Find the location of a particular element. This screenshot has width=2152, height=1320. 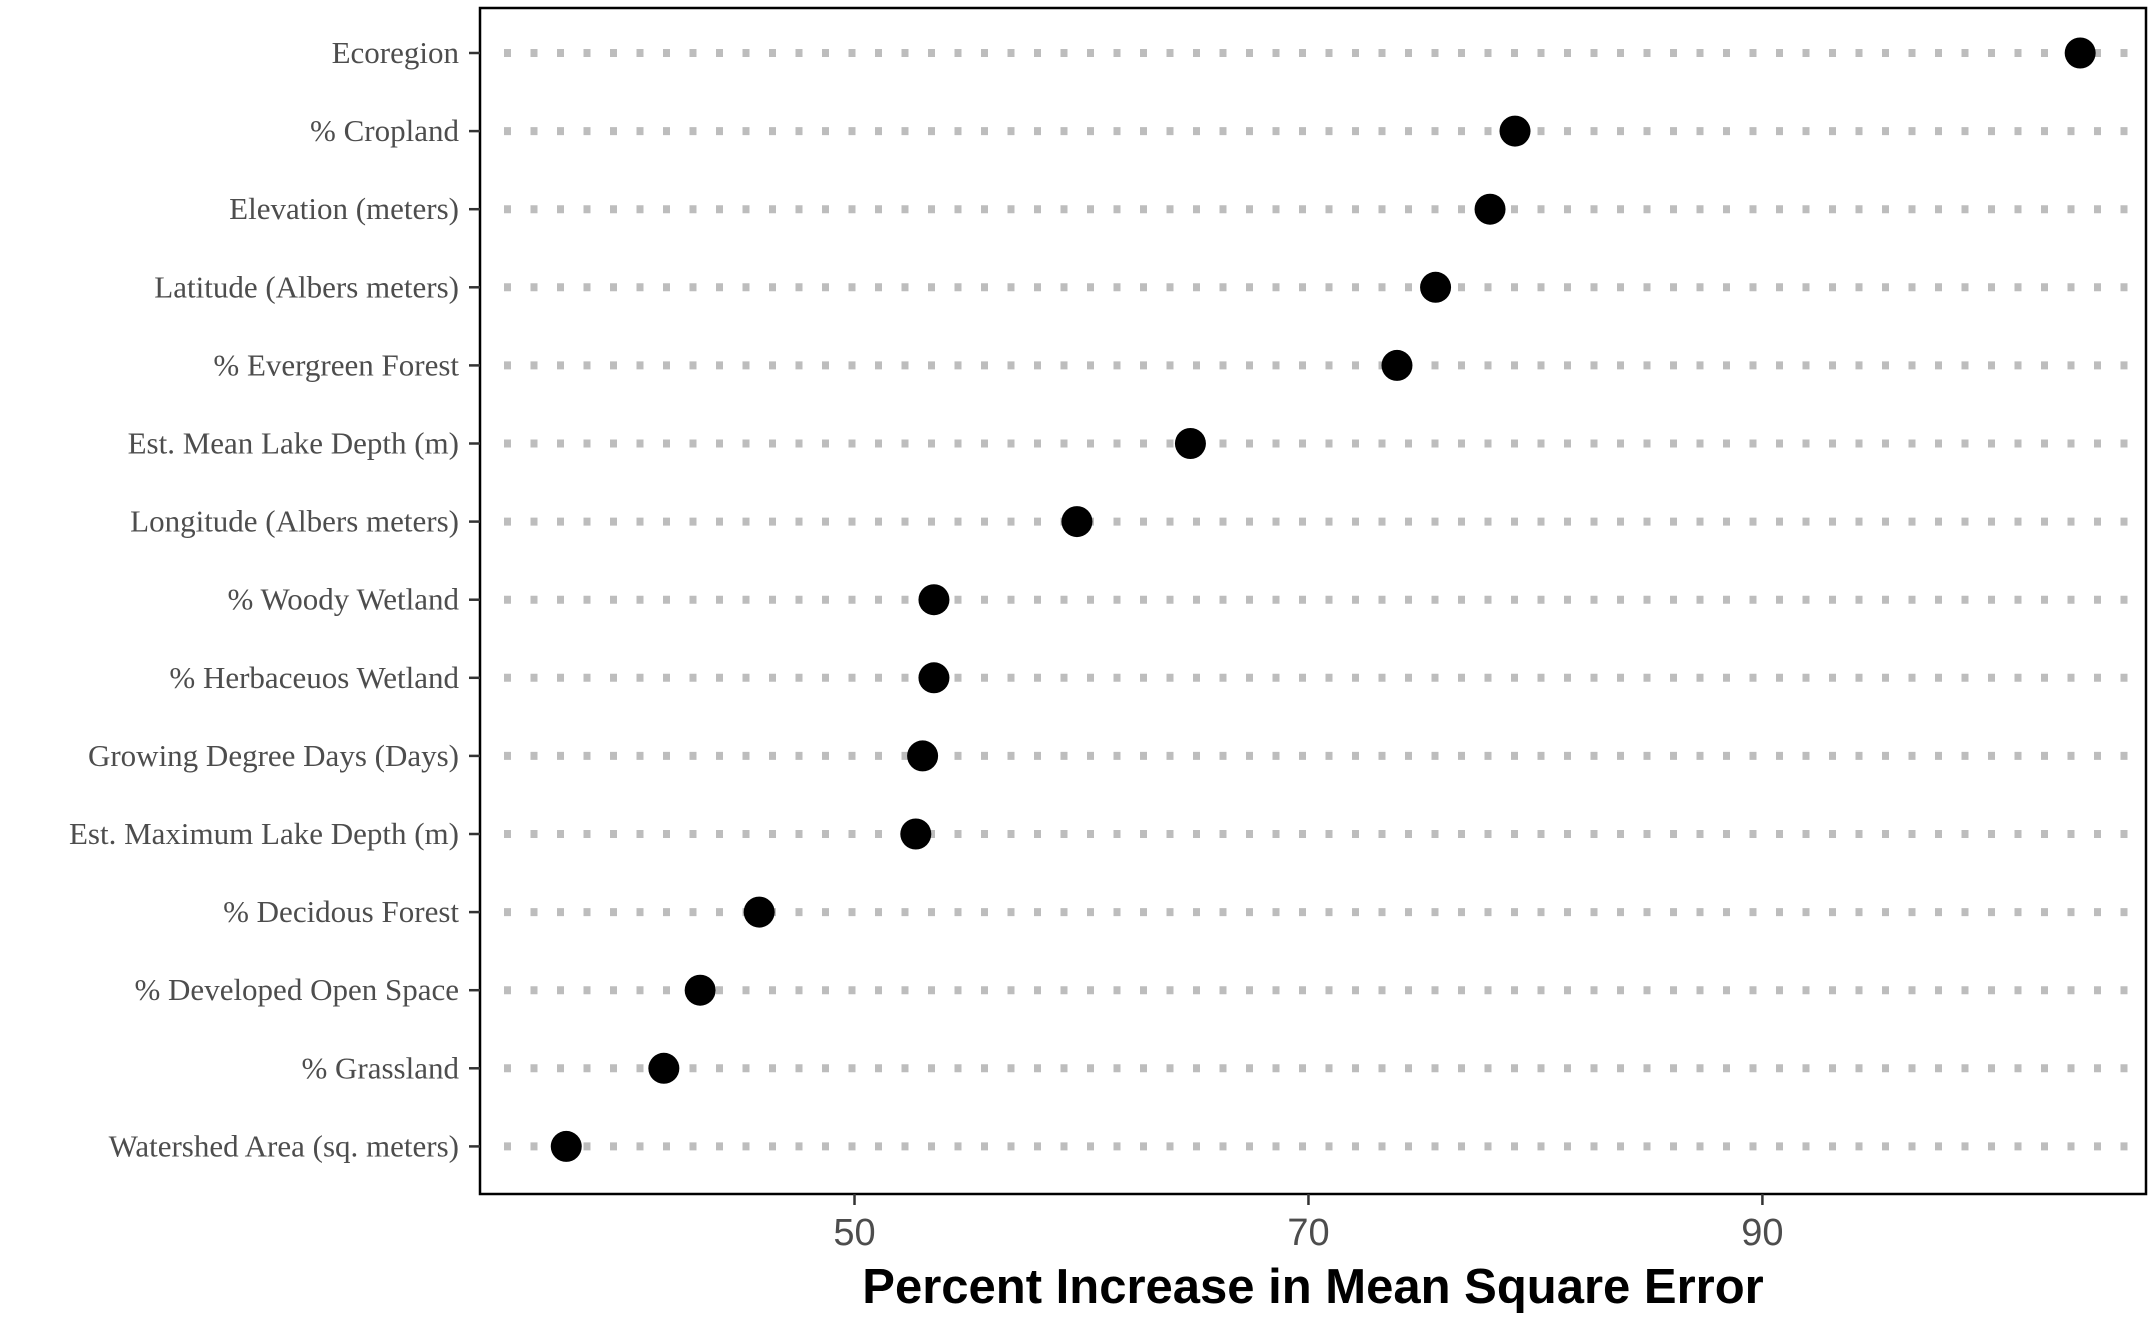

y-tick-label: Est. Mean Lake Depth (m) is located at coordinates (293, 443).